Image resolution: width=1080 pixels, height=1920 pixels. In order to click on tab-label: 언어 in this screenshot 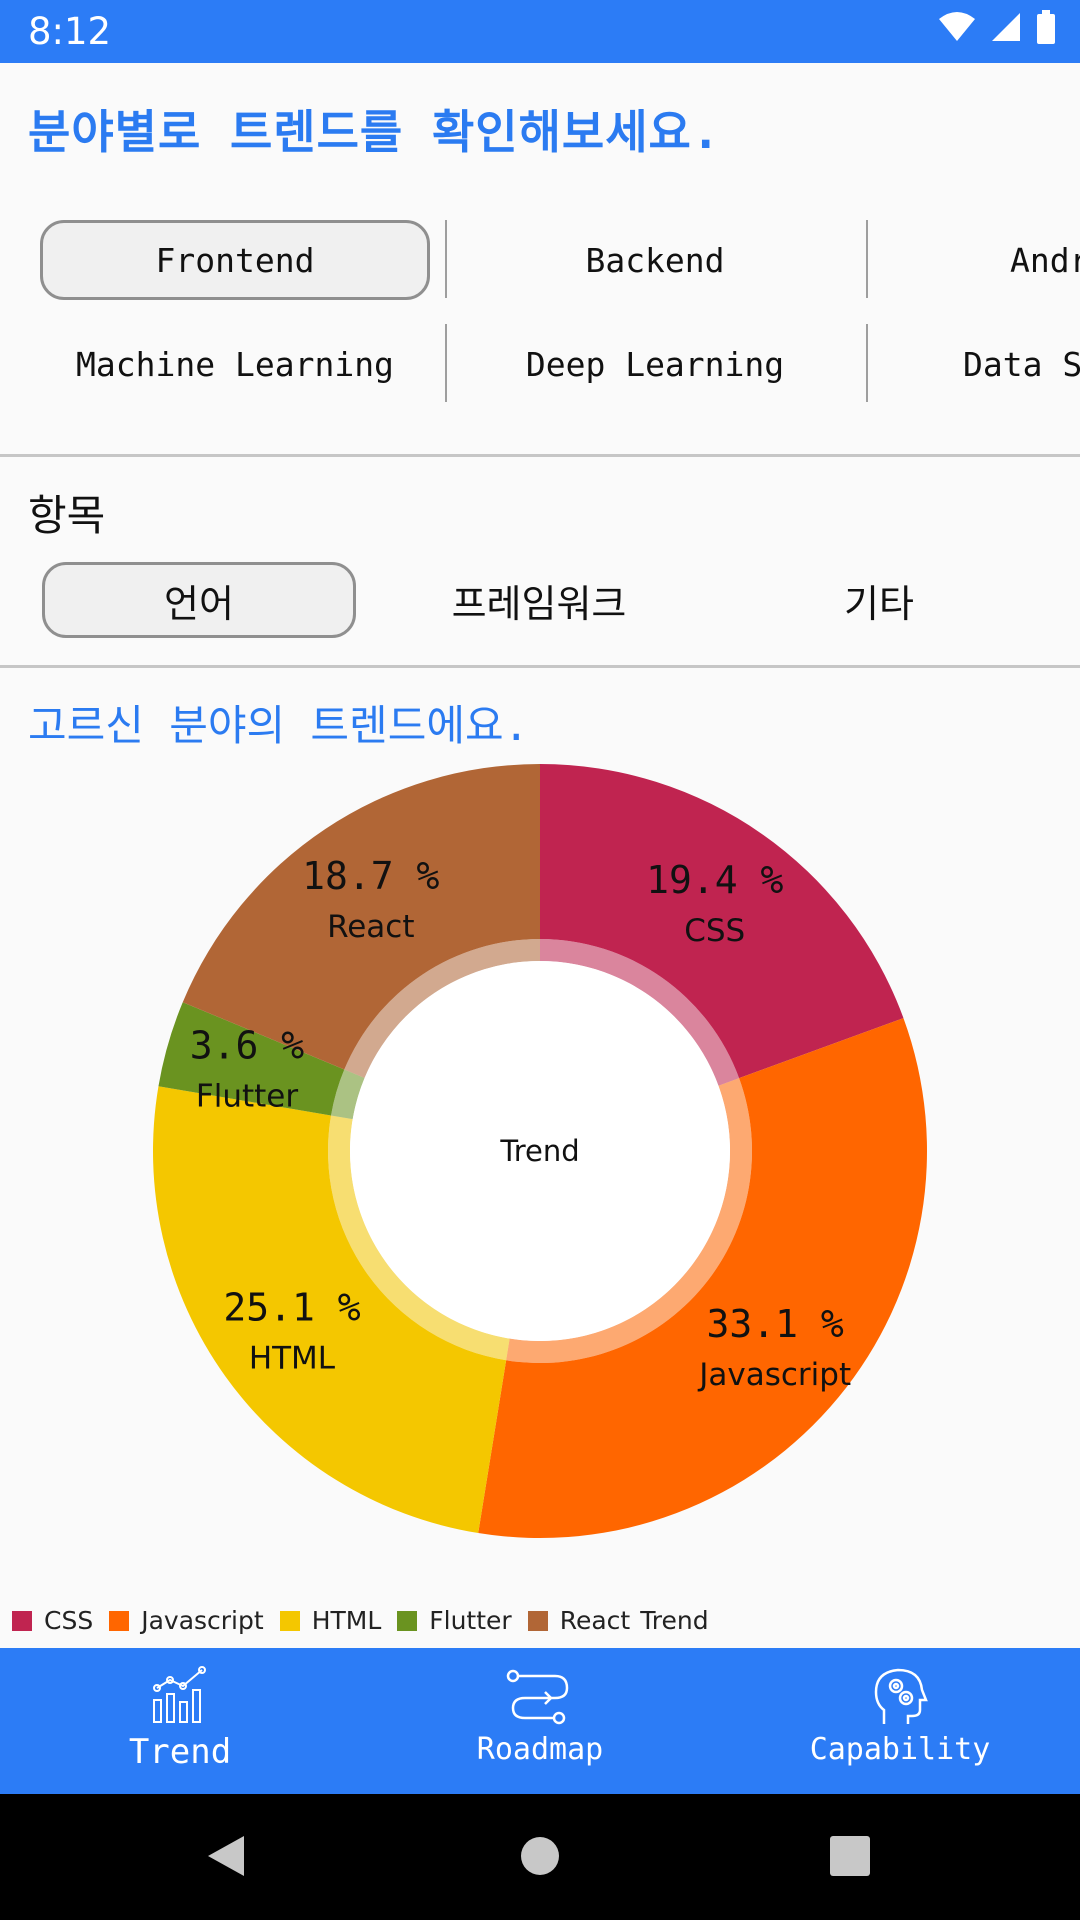, I will do `click(199, 603)`.